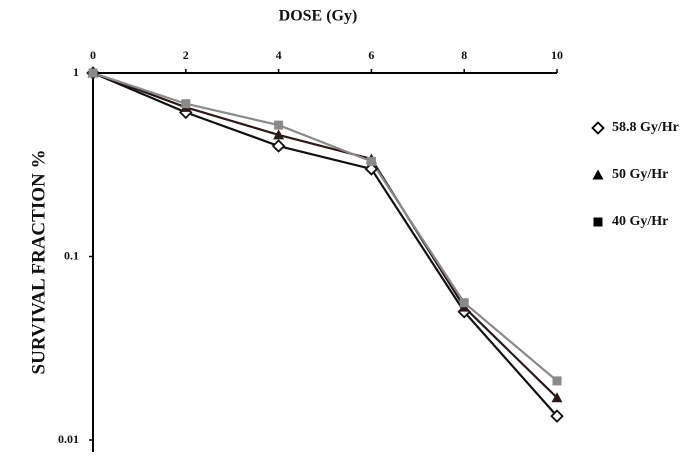  Describe the element at coordinates (557, 55) in the screenshot. I see `x-tick-label: 10` at that location.